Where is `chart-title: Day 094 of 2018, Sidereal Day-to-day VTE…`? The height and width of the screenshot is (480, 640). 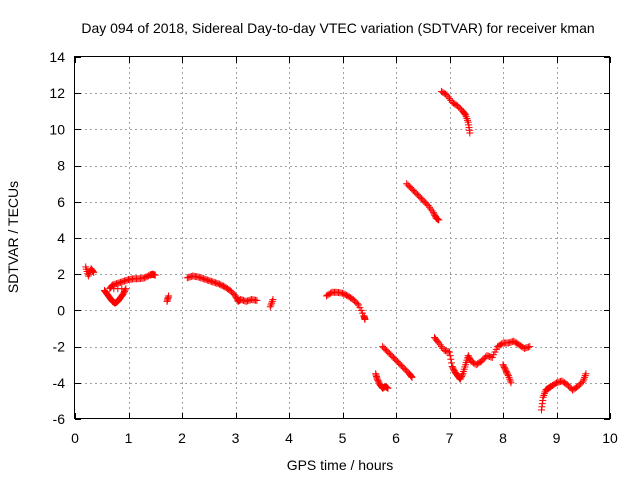
chart-title: Day 094 of 2018, Sidereal Day-to-day VTE… is located at coordinates (337, 28).